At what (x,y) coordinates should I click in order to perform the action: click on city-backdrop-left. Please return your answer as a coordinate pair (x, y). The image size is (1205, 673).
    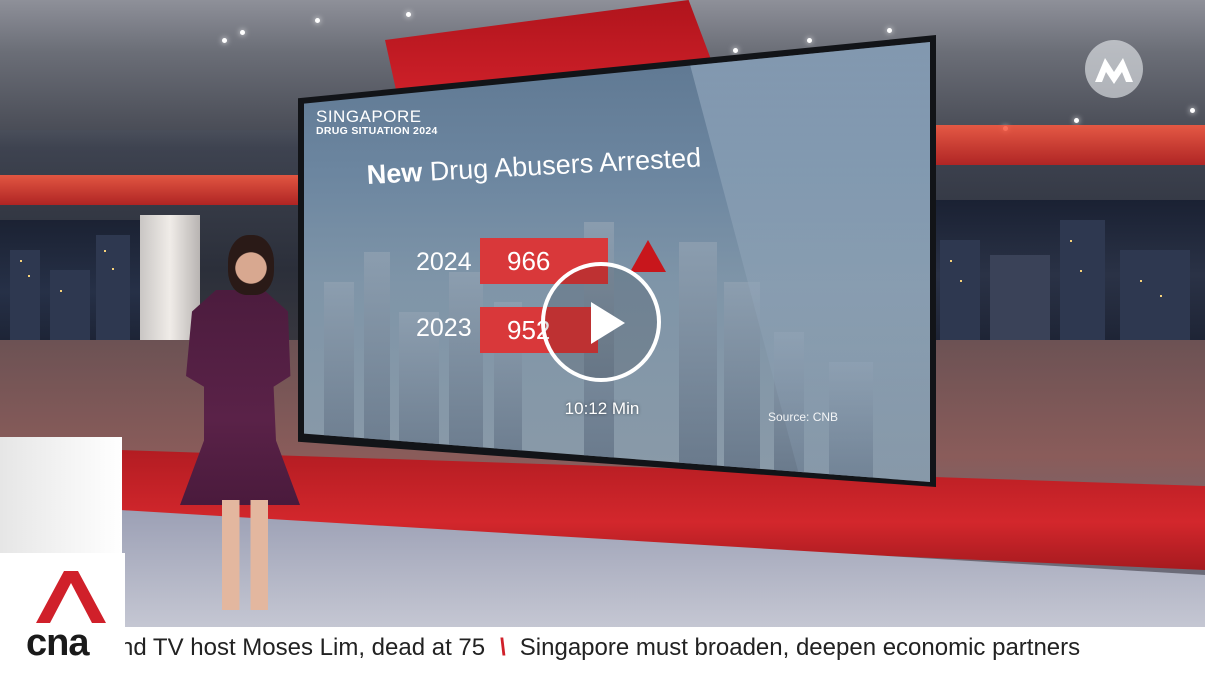
    Looking at the image, I should click on (70, 280).